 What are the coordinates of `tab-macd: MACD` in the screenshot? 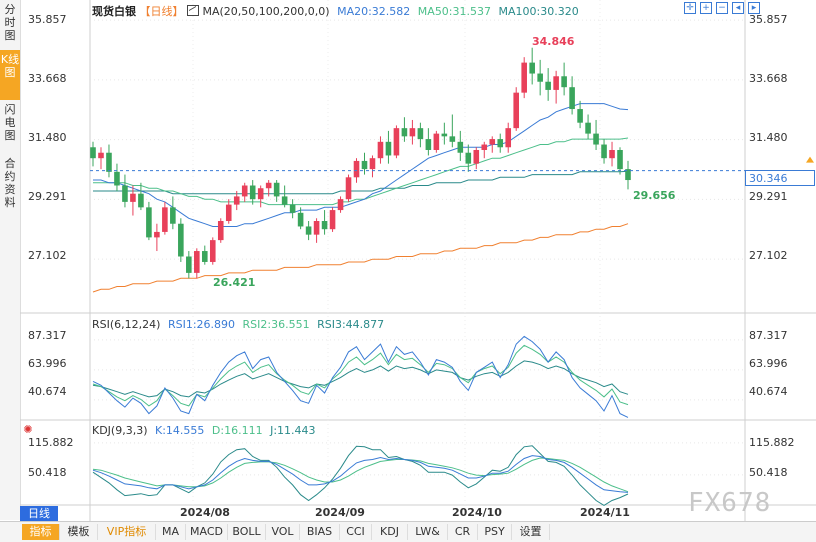 It's located at (207, 532).